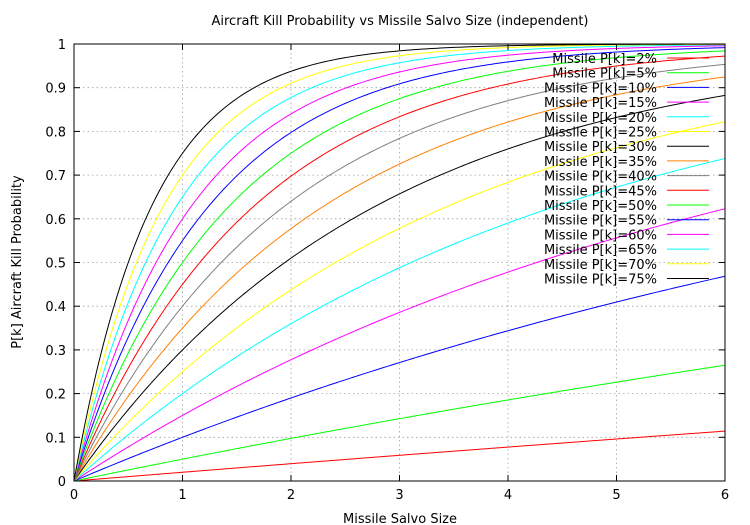 This screenshot has height=525, width=750. I want to click on legend-label: Missile P[k]=2%, so click(604, 59).